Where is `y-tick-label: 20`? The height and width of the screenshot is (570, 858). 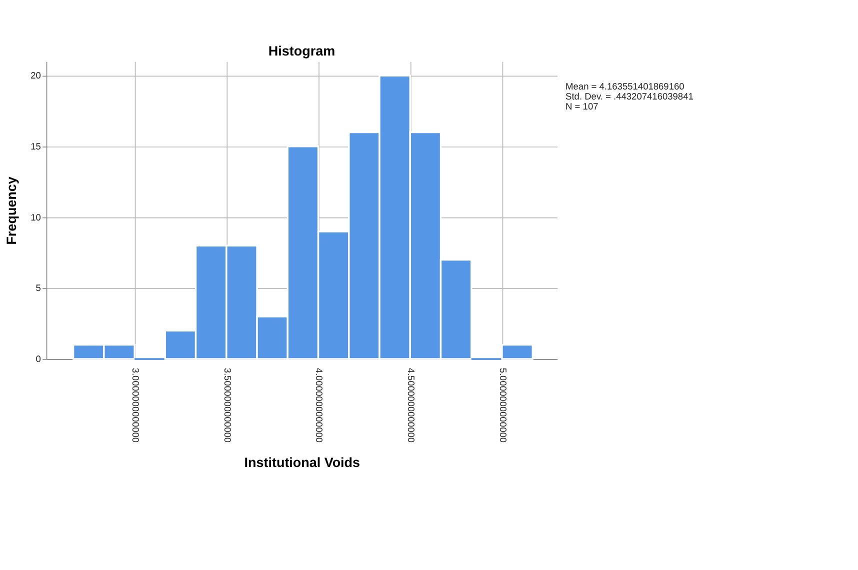
y-tick-label: 20 is located at coordinates (35, 75).